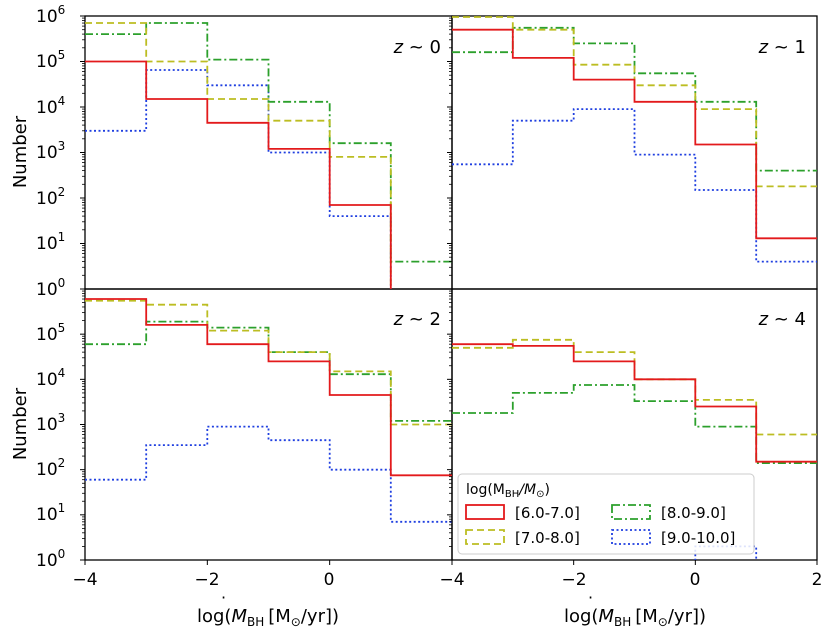 The height and width of the screenshot is (639, 831). What do you see at coordinates (268, 371) in the screenshot?
I see `panel-z2-series-m8` at bounding box center [268, 371].